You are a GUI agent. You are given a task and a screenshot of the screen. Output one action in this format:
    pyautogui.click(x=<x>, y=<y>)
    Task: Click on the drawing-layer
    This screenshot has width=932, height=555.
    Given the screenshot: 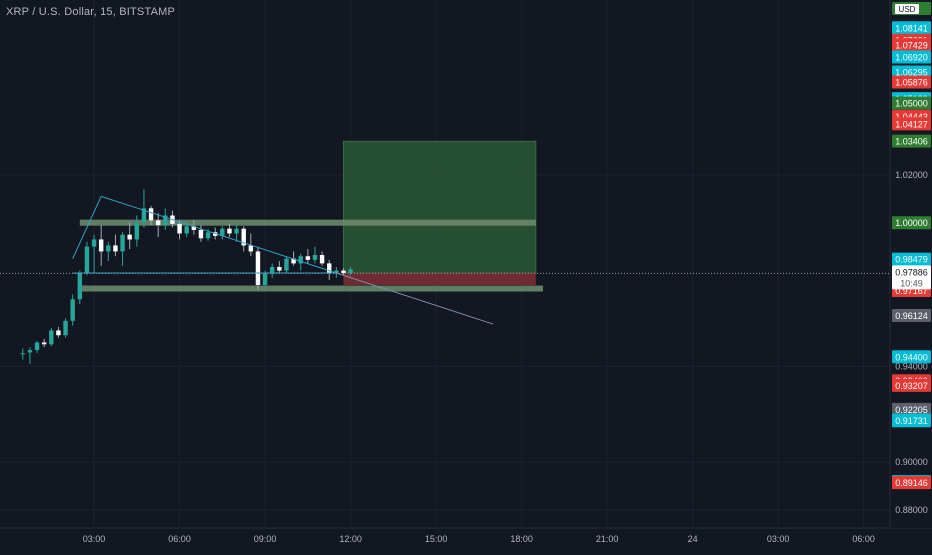 What is the action you would take?
    pyautogui.click(x=311, y=216)
    